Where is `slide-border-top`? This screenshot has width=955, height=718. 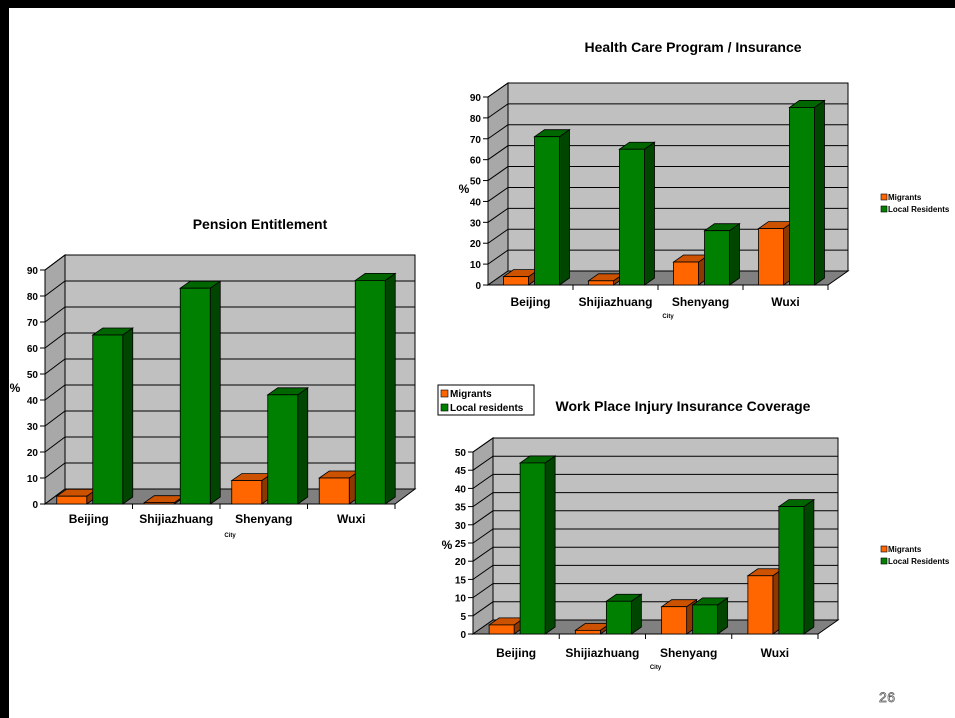 slide-border-top is located at coordinates (477, 4).